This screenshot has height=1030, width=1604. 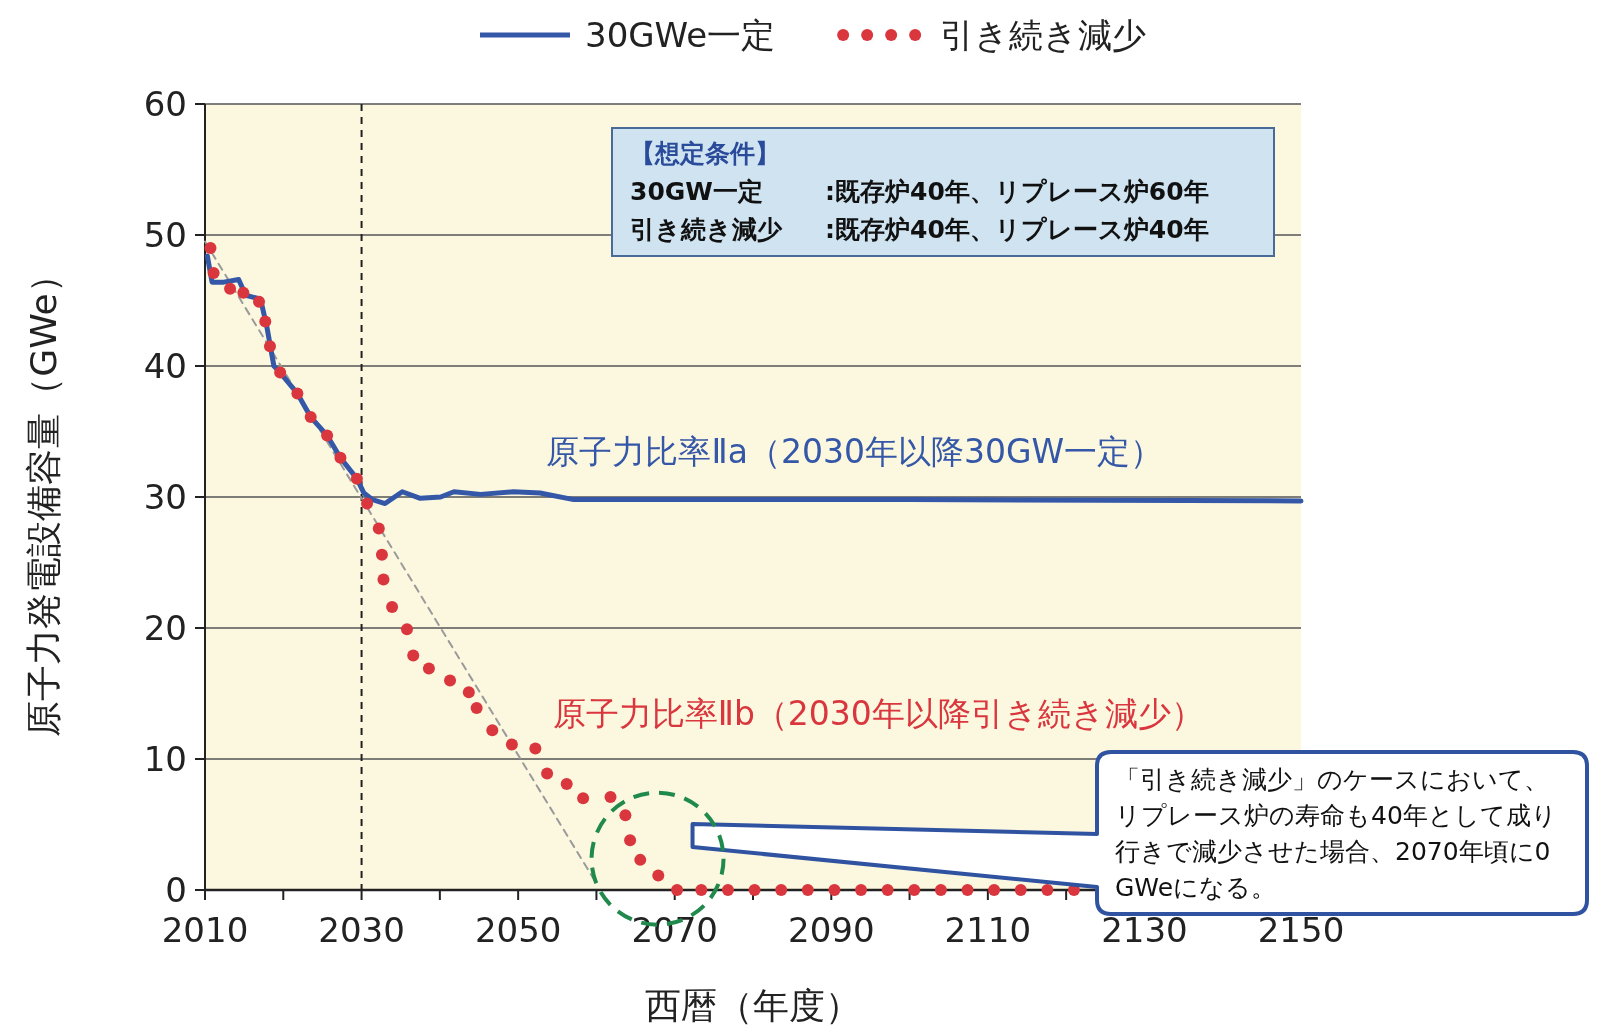 I want to click on annotation: 原子力比率Ⅱb（2030年以降引き続き減少）, so click(x=878, y=714).